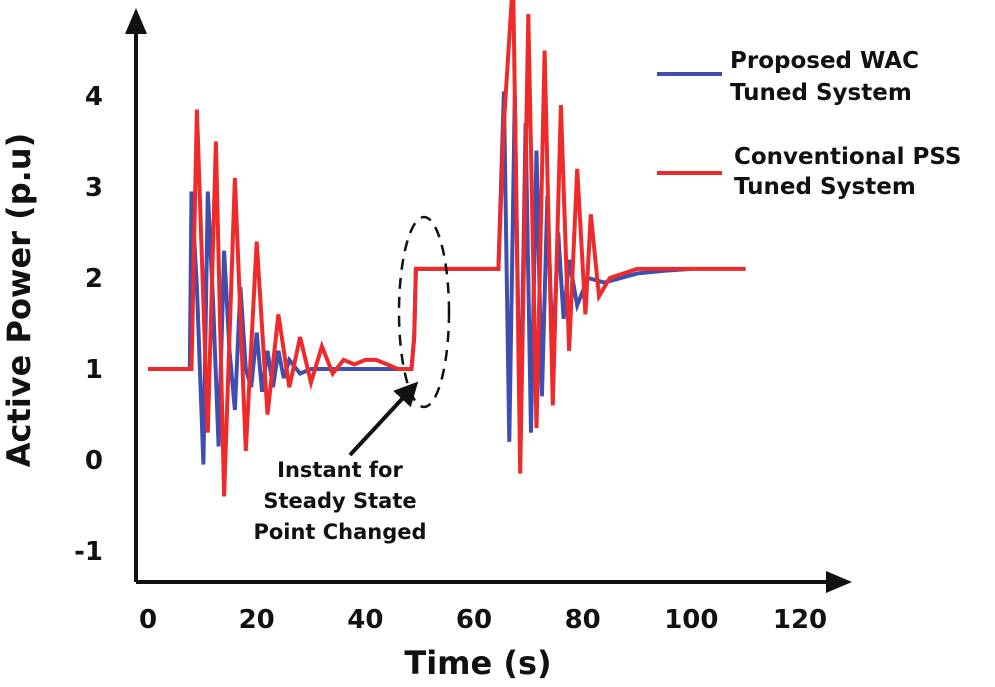  I want to click on x-tick-label: 40, so click(365, 620).